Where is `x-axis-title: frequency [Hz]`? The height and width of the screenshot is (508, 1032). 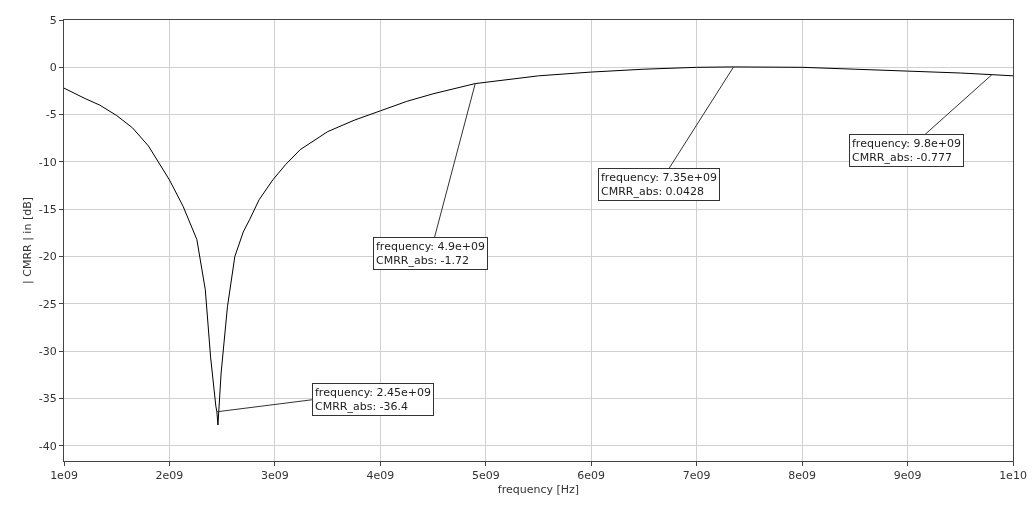 x-axis-title: frequency [Hz] is located at coordinates (538, 490).